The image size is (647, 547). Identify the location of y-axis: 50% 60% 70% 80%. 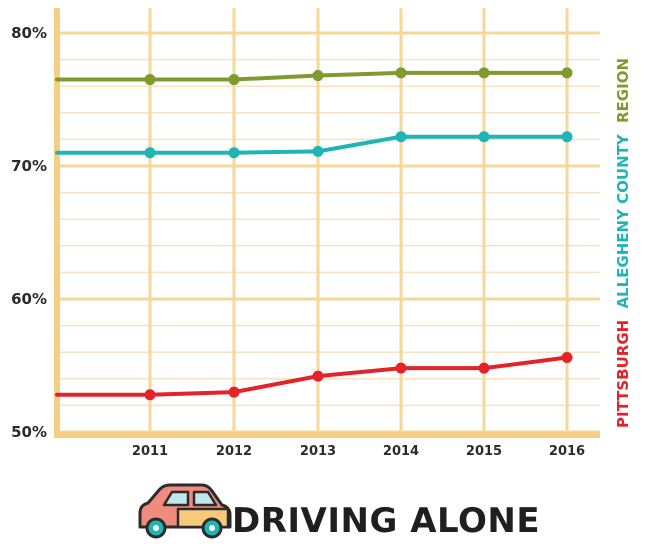
(29, 232).